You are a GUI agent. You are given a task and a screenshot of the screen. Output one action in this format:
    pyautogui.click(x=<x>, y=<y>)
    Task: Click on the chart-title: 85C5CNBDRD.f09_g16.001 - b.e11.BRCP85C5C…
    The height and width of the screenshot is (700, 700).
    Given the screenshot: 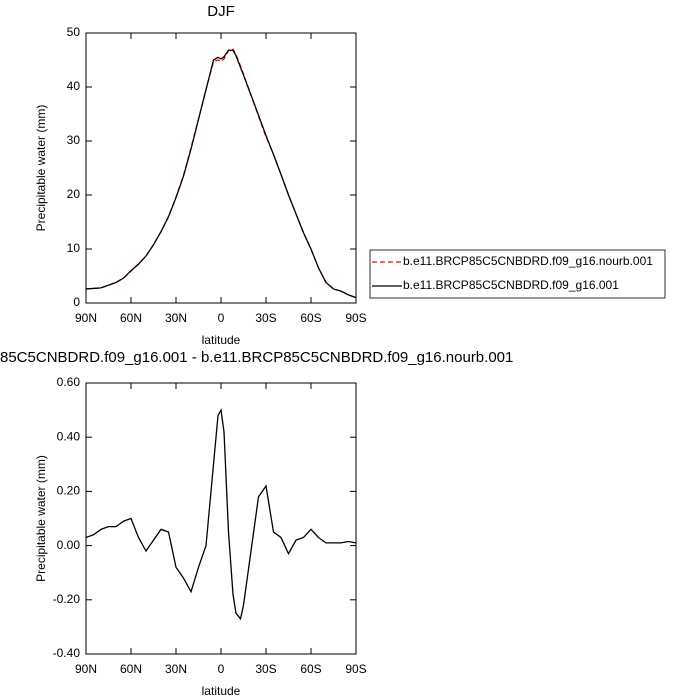 What is the action you would take?
    pyautogui.click(x=256, y=357)
    